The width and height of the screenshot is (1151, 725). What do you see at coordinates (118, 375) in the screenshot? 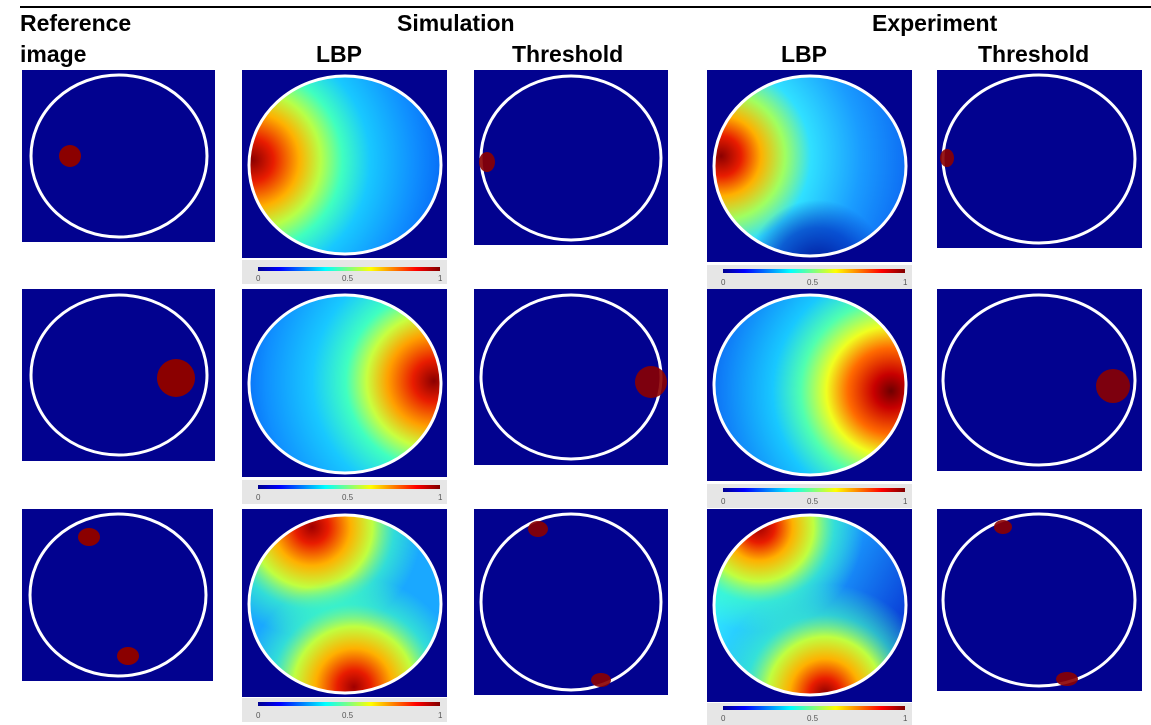
I see `reference-image-row2` at bounding box center [118, 375].